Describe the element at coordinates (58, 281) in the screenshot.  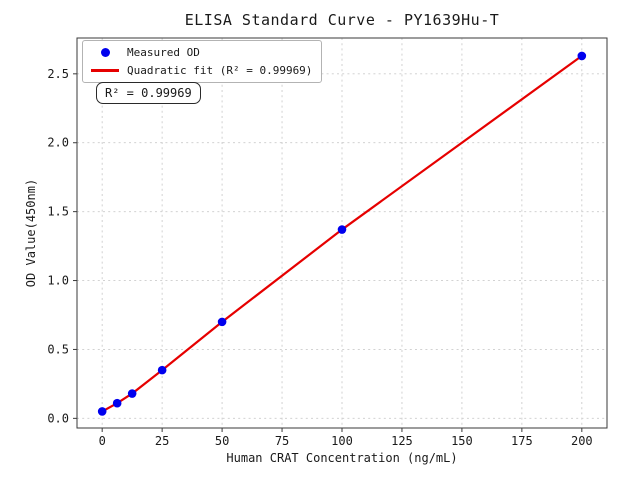
I see `y-tick-label: 1.0` at that location.